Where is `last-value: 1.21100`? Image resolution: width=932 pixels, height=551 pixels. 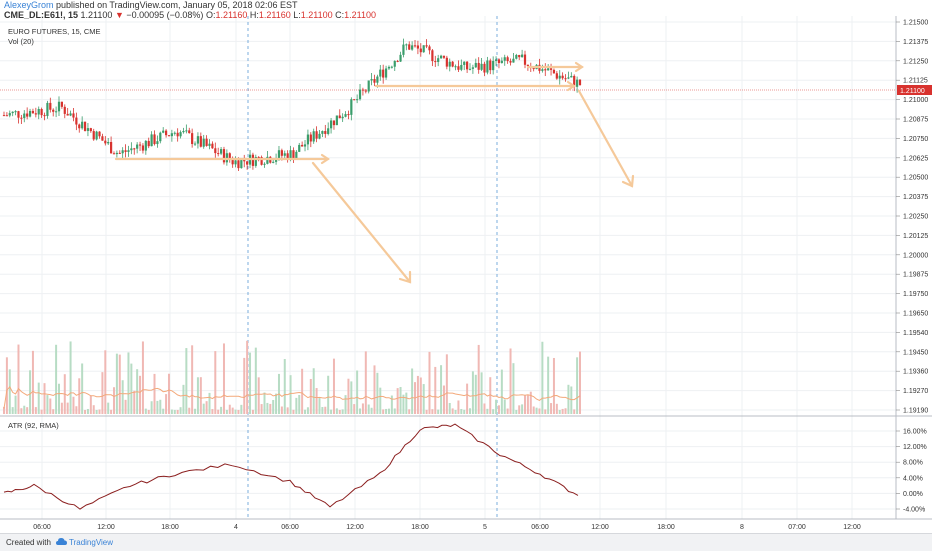 last-value: 1.21100 is located at coordinates (96, 15).